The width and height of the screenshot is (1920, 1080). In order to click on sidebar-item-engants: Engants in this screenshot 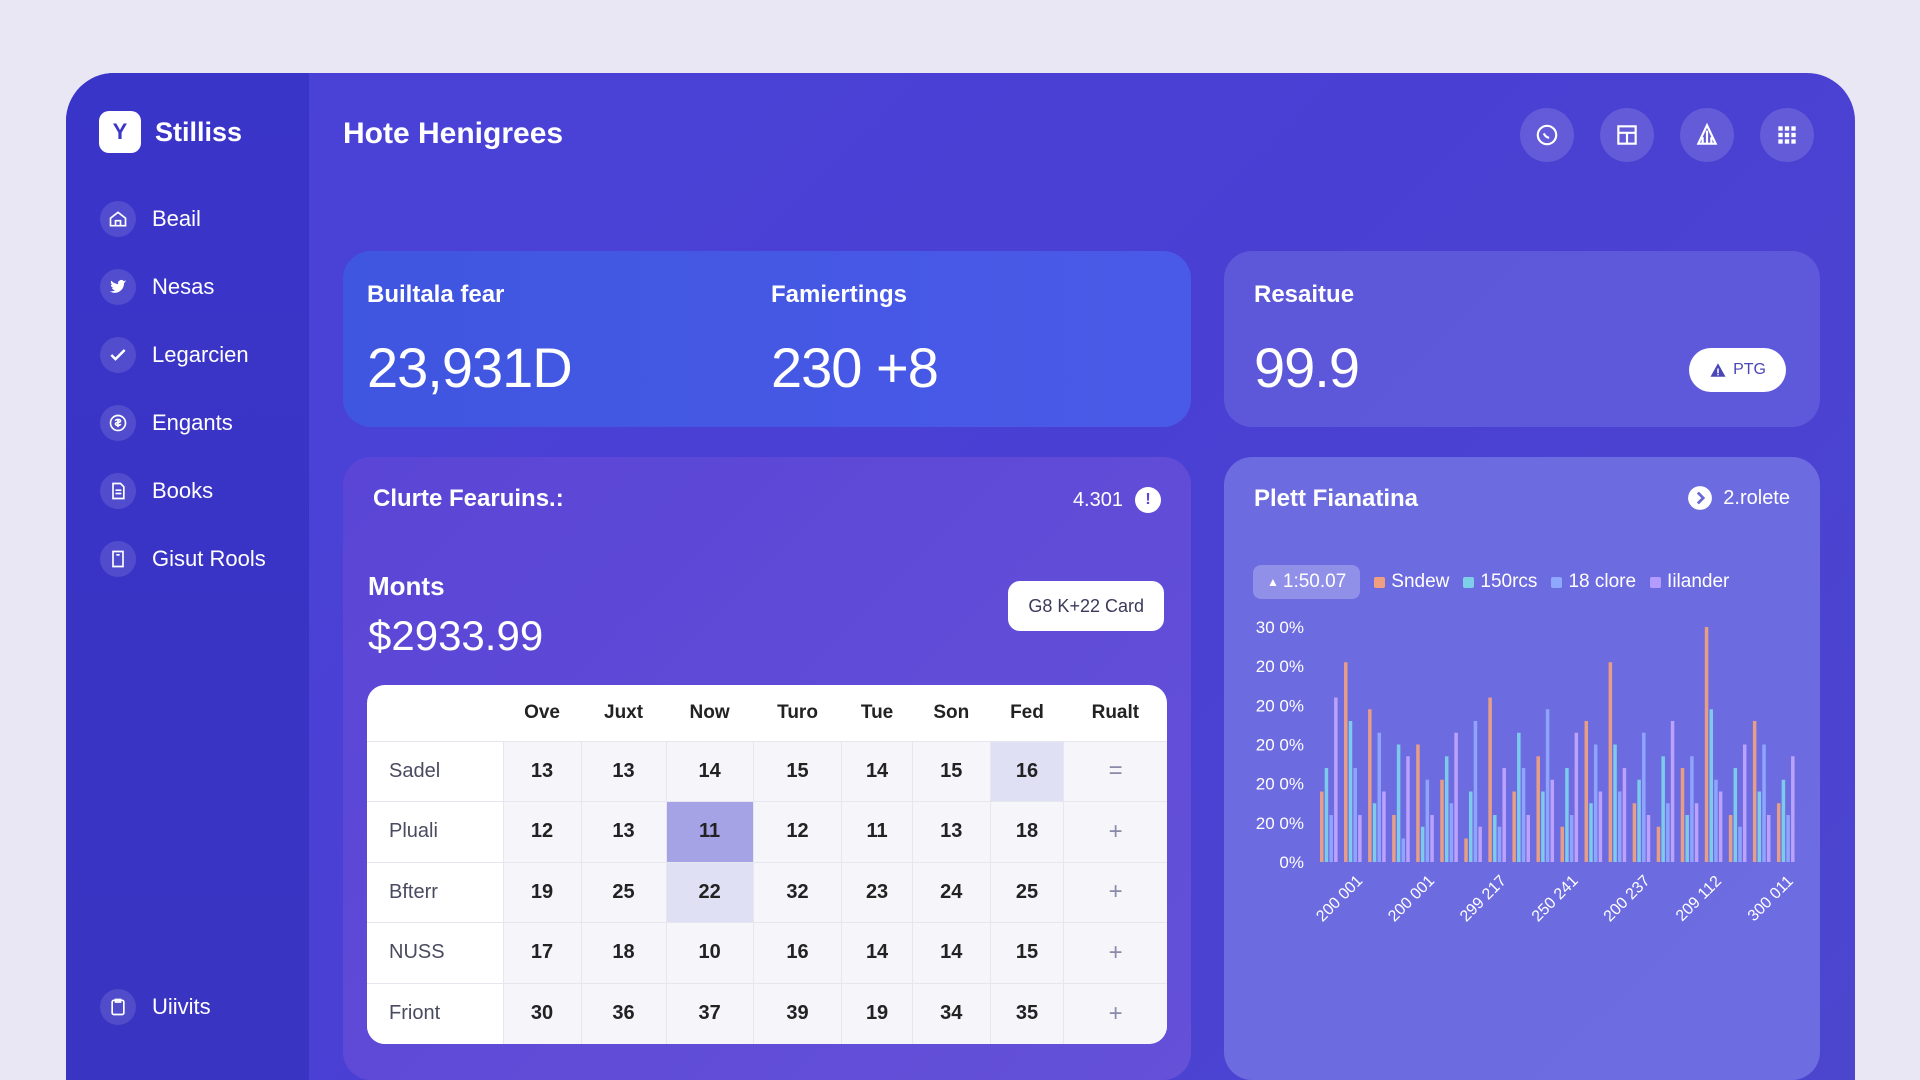, I will do `click(183, 423)`.